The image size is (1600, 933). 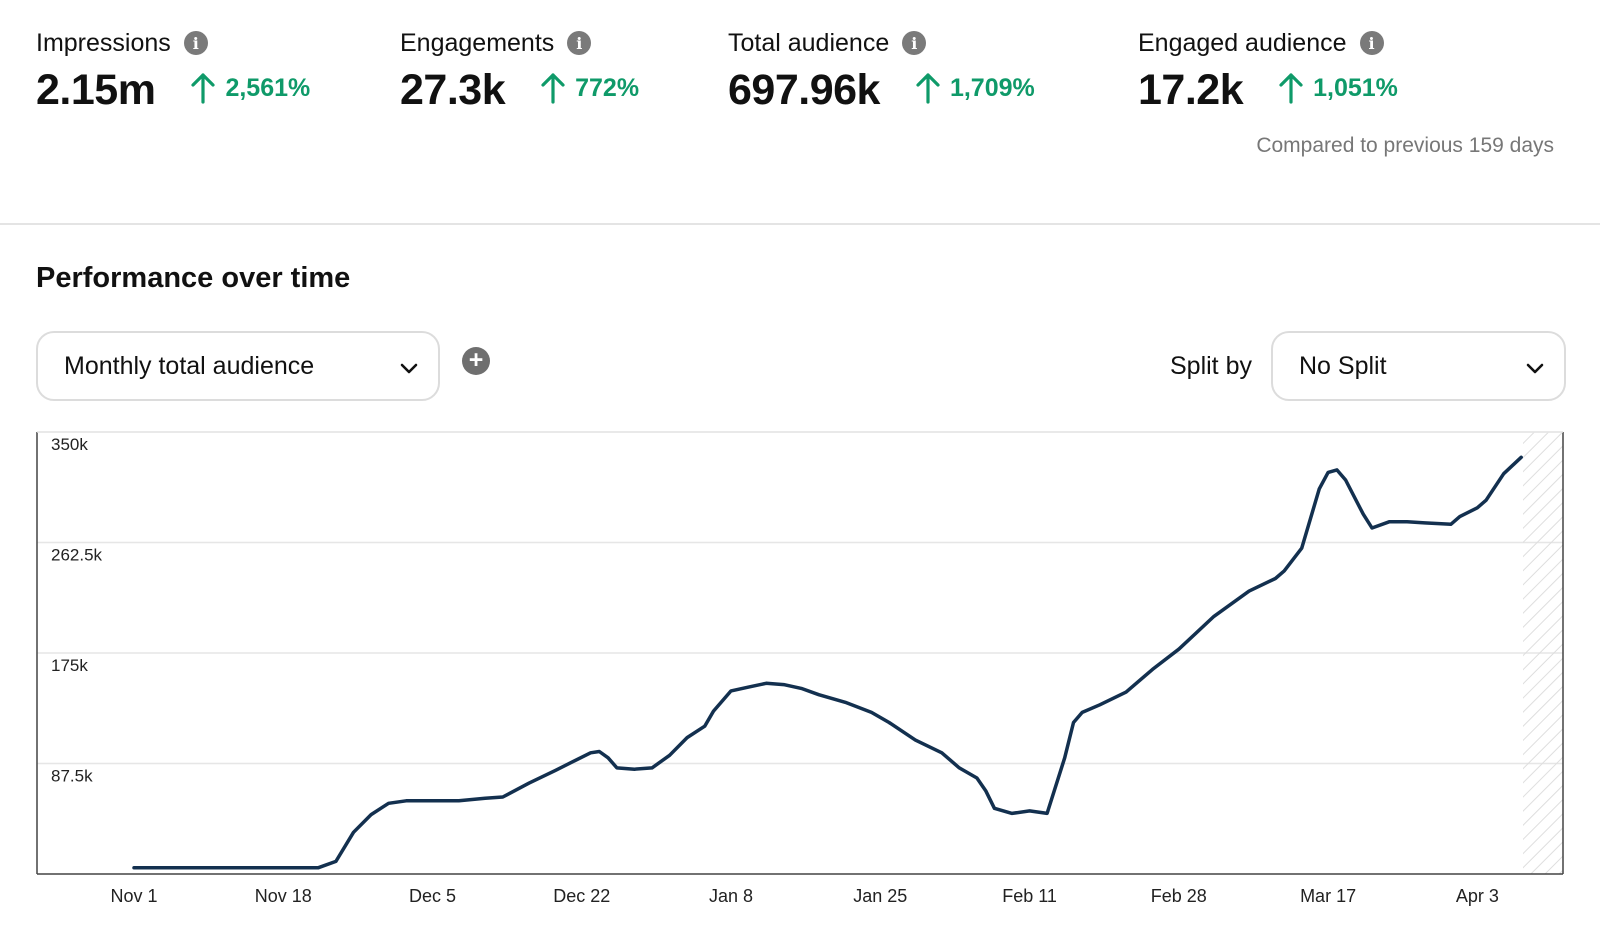 What do you see at coordinates (1328, 896) in the screenshot?
I see `x-tick-label: Mar 17` at bounding box center [1328, 896].